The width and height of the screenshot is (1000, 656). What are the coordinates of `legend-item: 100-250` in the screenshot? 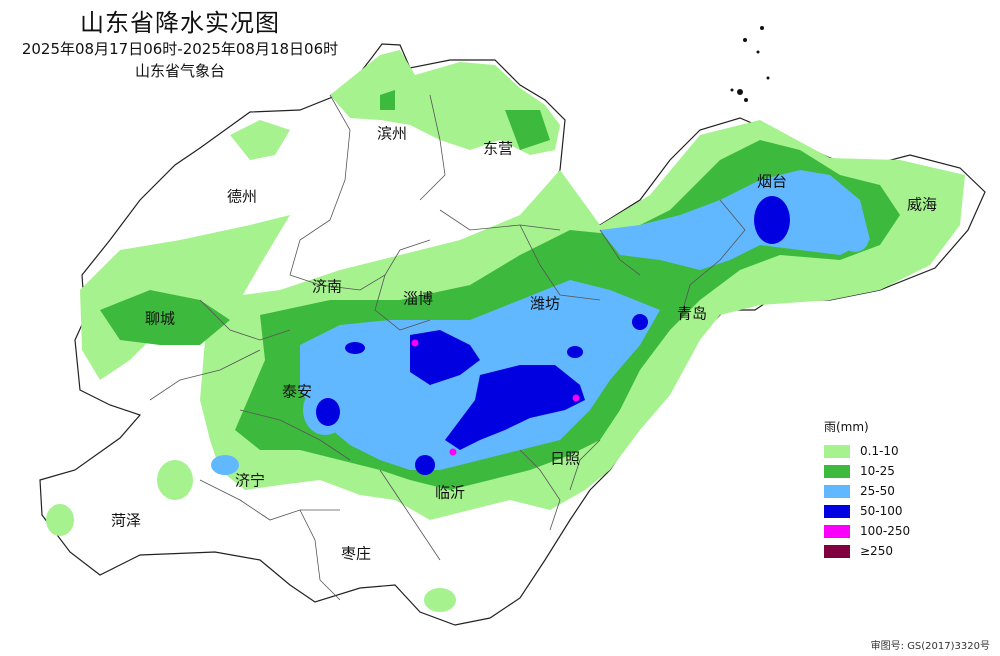 It's located at (909, 531).